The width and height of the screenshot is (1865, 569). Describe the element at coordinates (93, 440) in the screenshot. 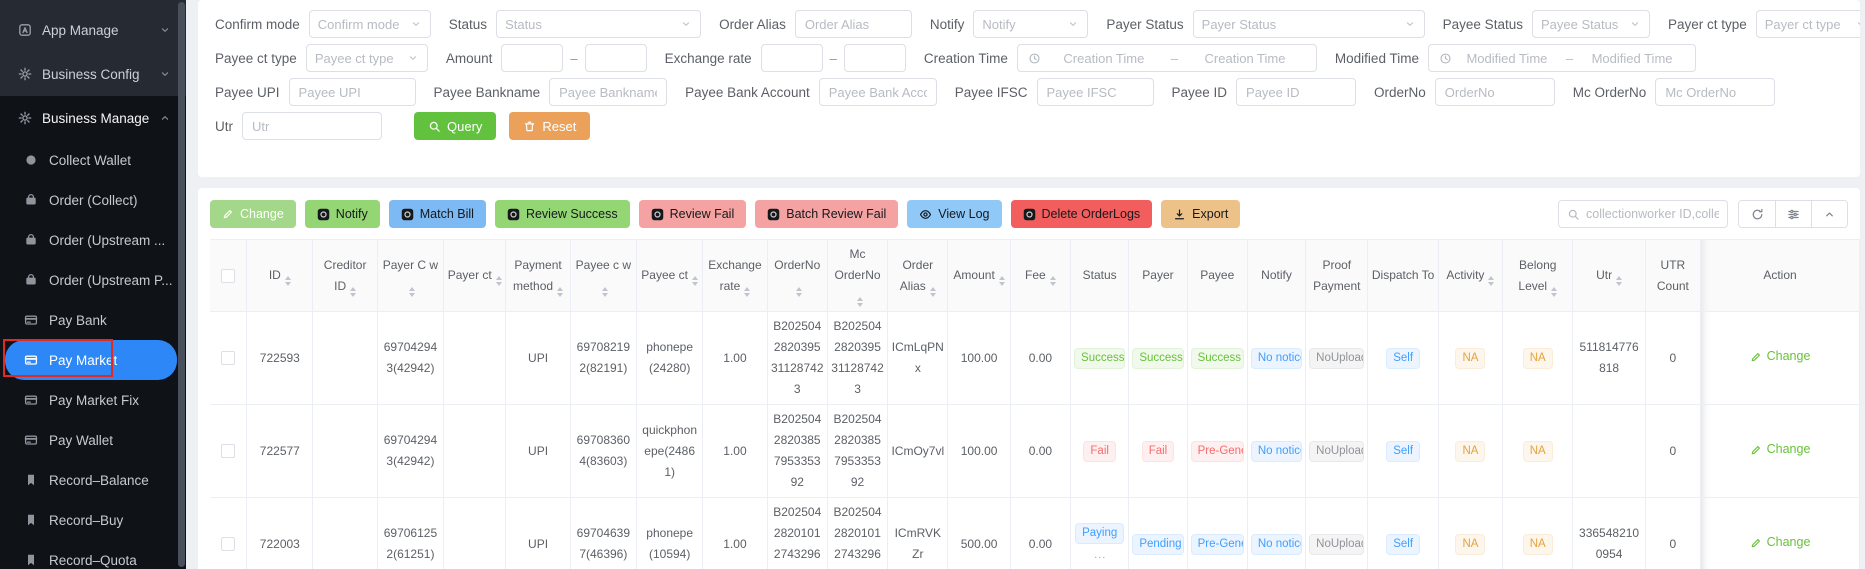

I see `sidebar-item-pay-wallet: Pay Wallet` at that location.